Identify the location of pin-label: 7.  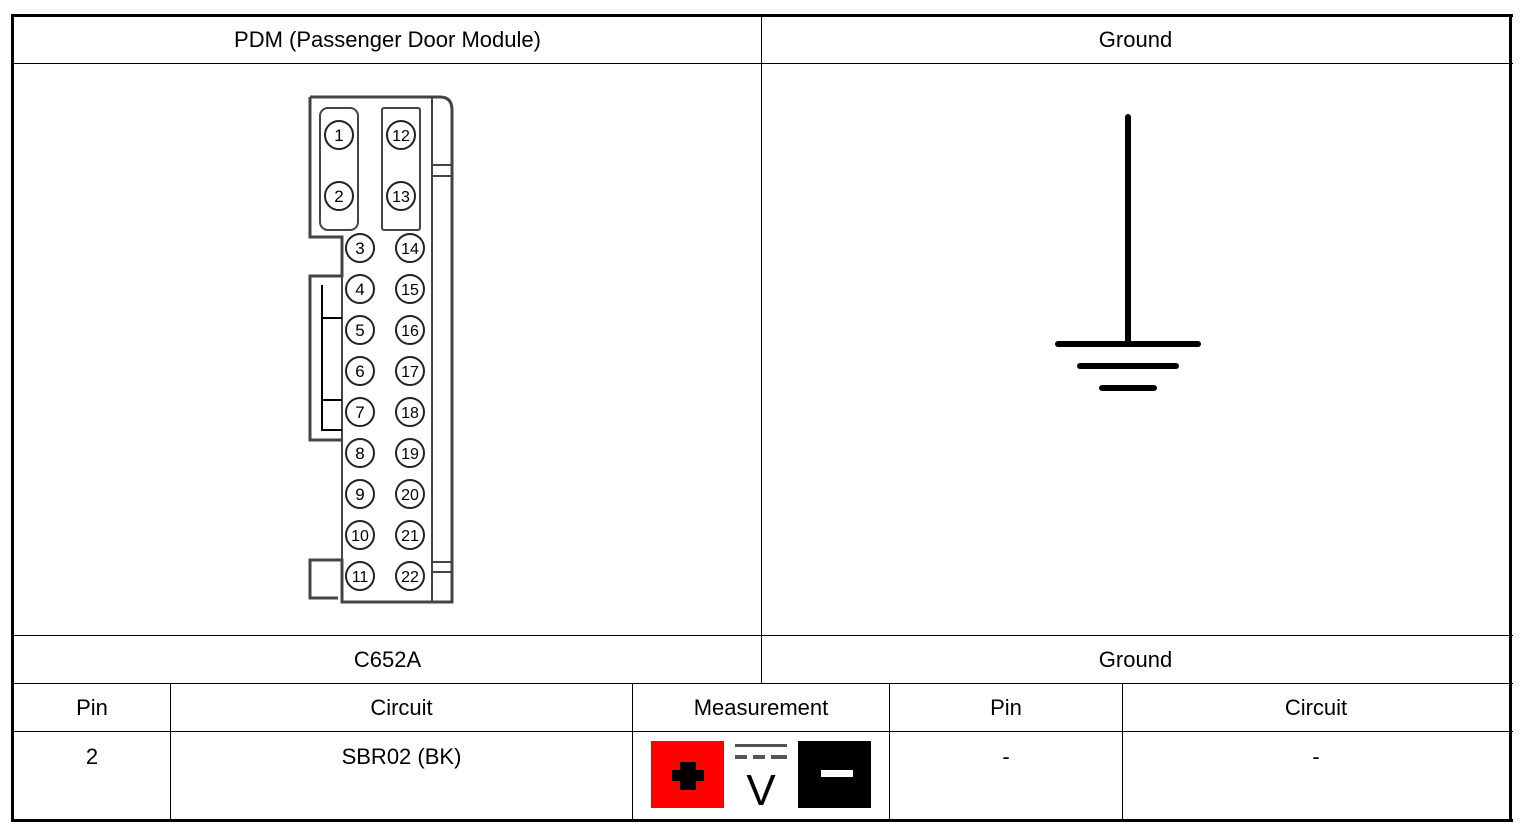
(359, 412).